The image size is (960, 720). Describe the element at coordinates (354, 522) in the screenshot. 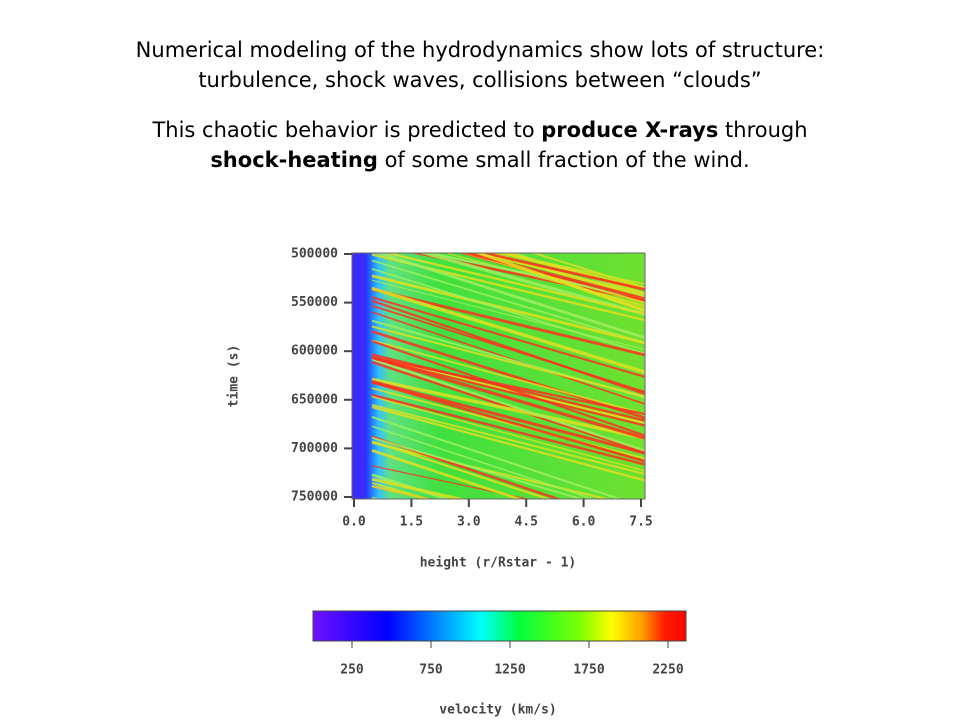

I see `x-tick-label: 0.0` at that location.